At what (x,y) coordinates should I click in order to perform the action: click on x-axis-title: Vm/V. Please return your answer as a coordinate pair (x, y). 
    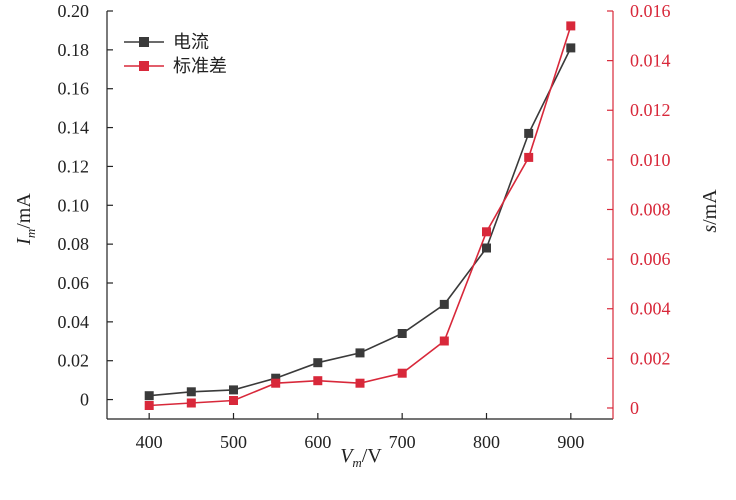
    Looking at the image, I should click on (361, 457).